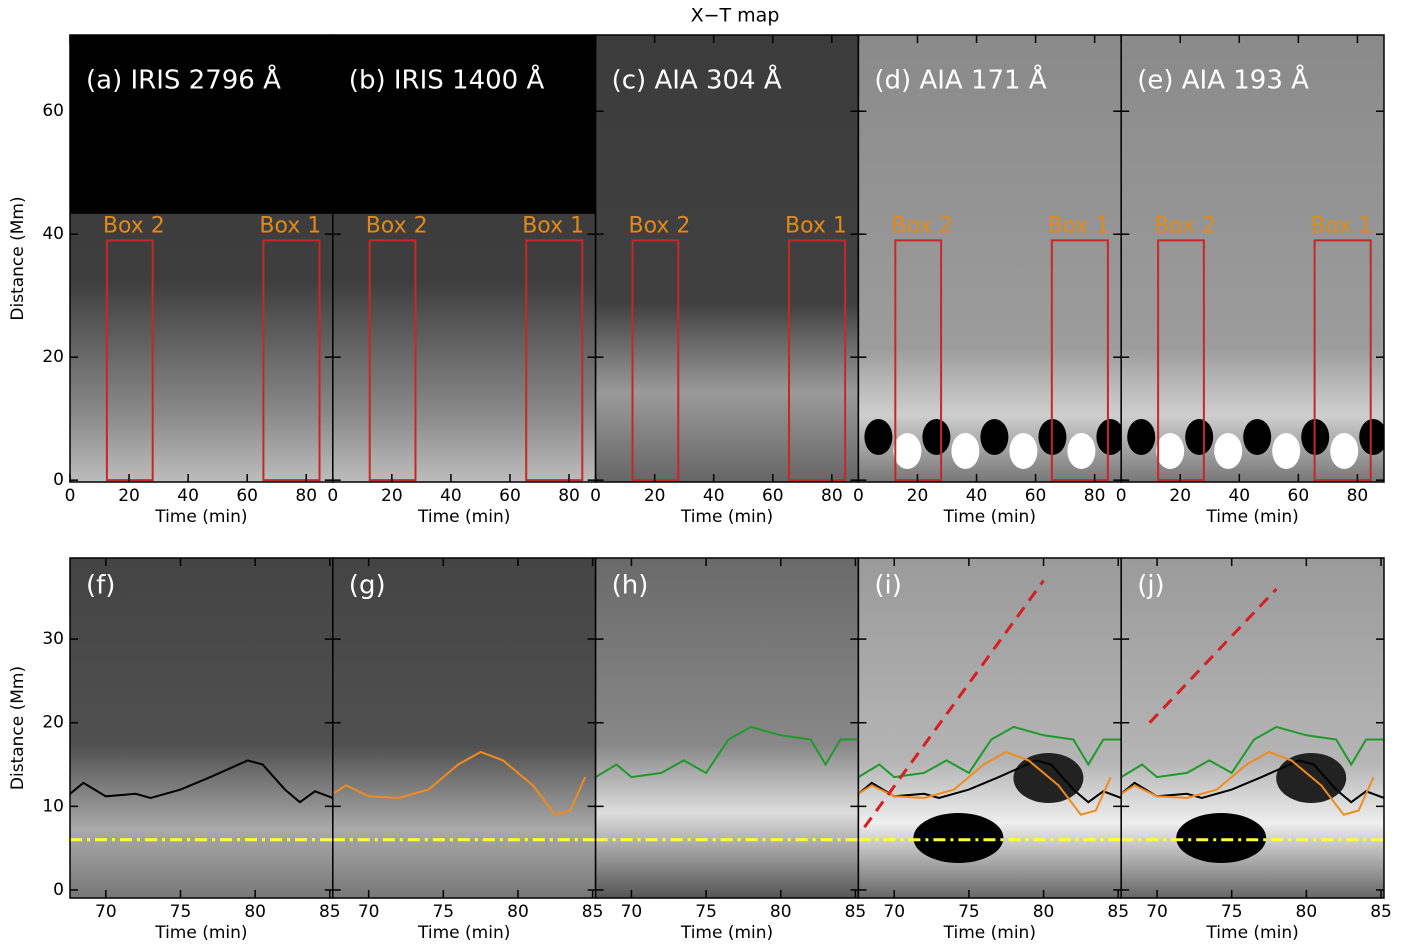 This screenshot has height=952, width=1401. What do you see at coordinates (53, 639) in the screenshot?
I see `y-tick-label: 30` at bounding box center [53, 639].